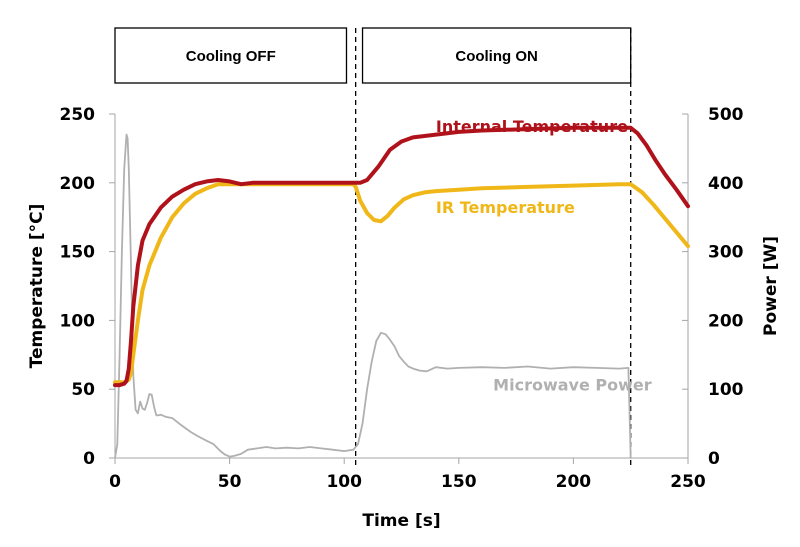 This screenshot has width=800, height=547. I want to click on y2-tick-label: 100, so click(726, 390).